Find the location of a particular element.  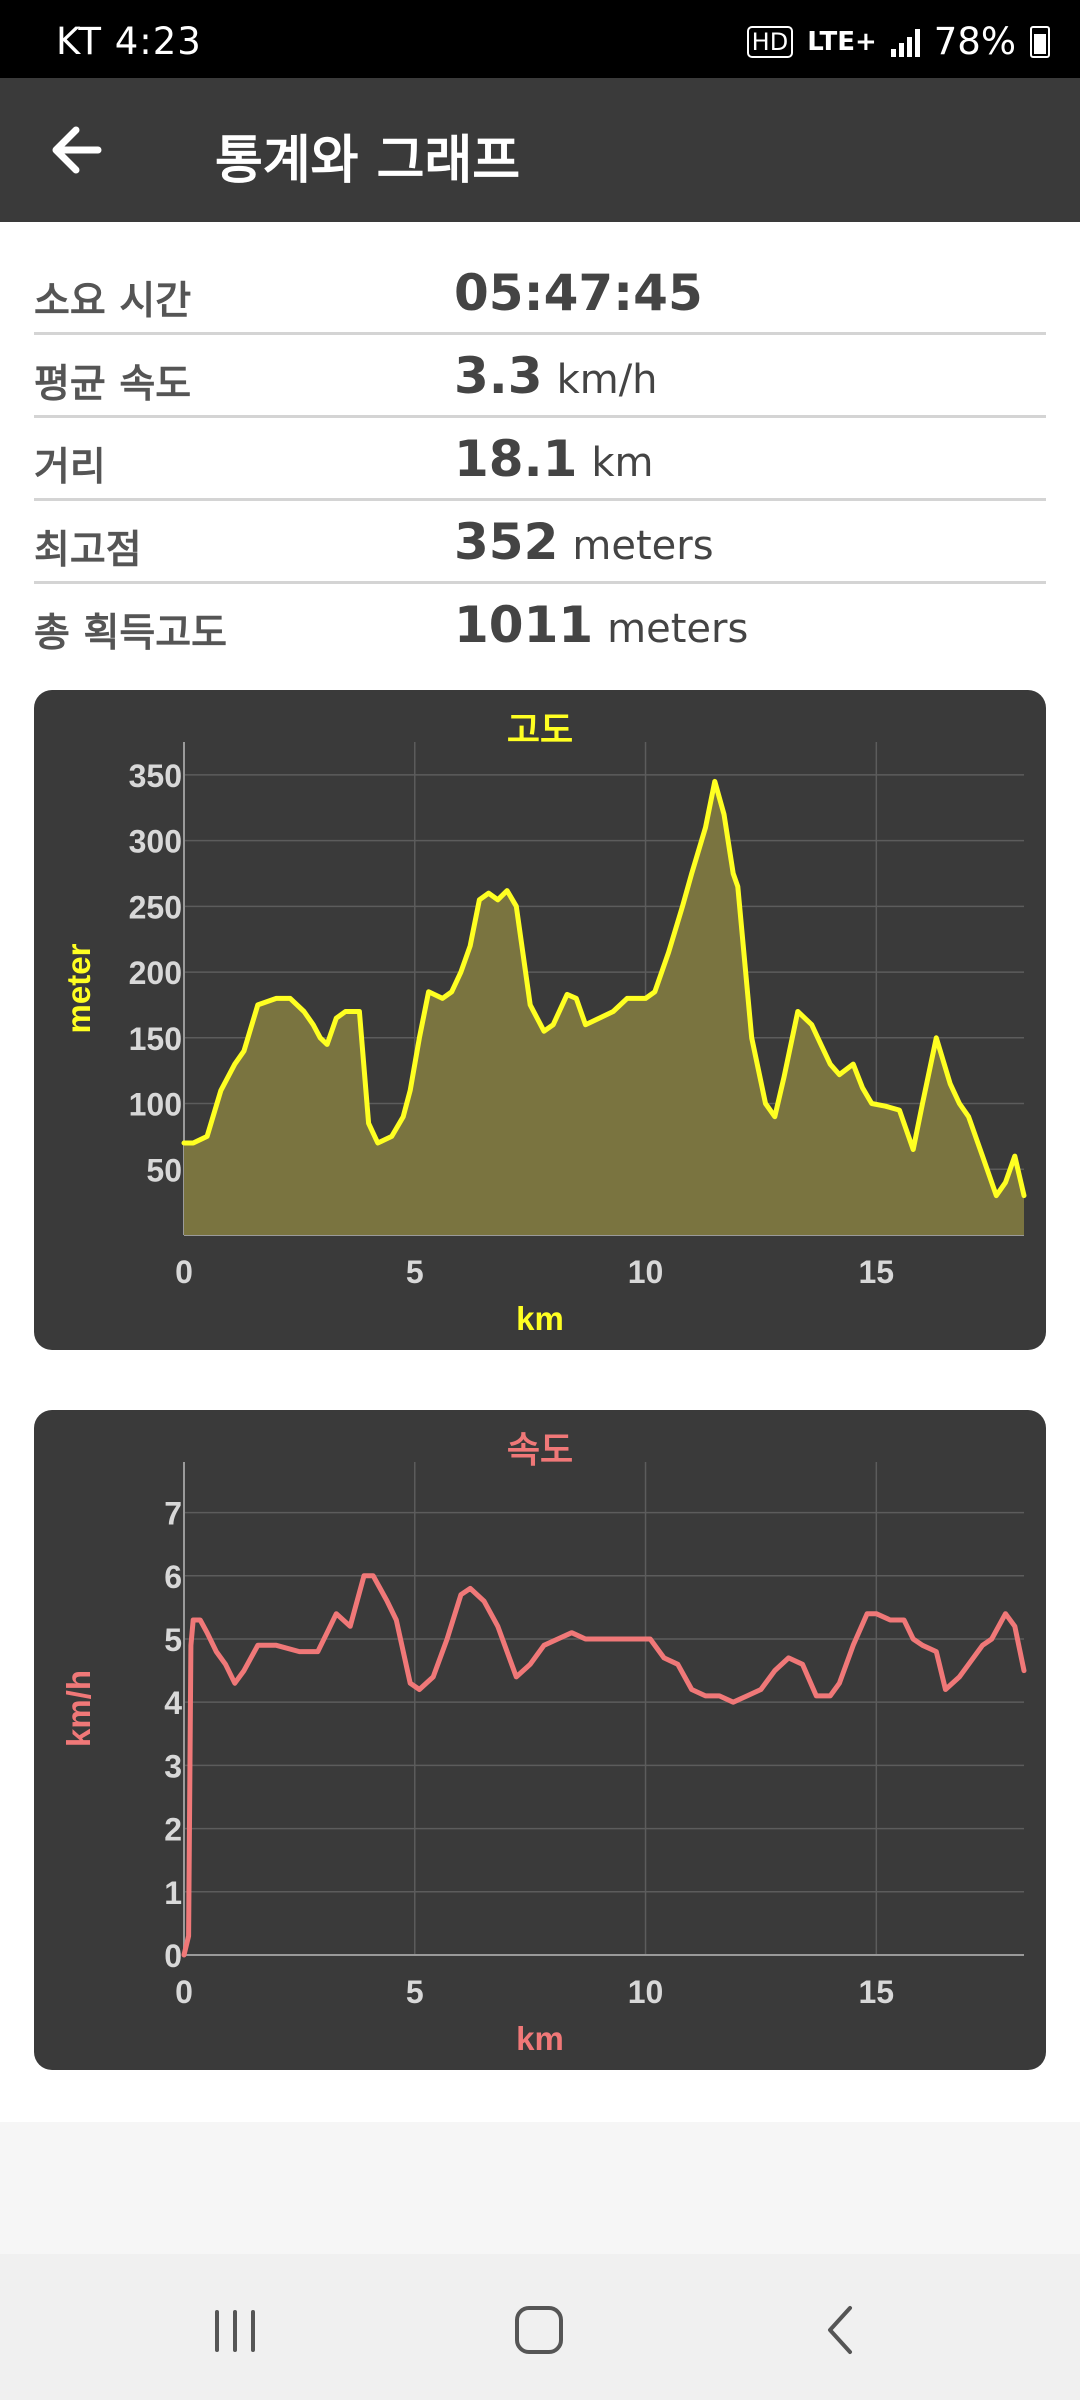

y-tick-label: 2 is located at coordinates (173, 1830).